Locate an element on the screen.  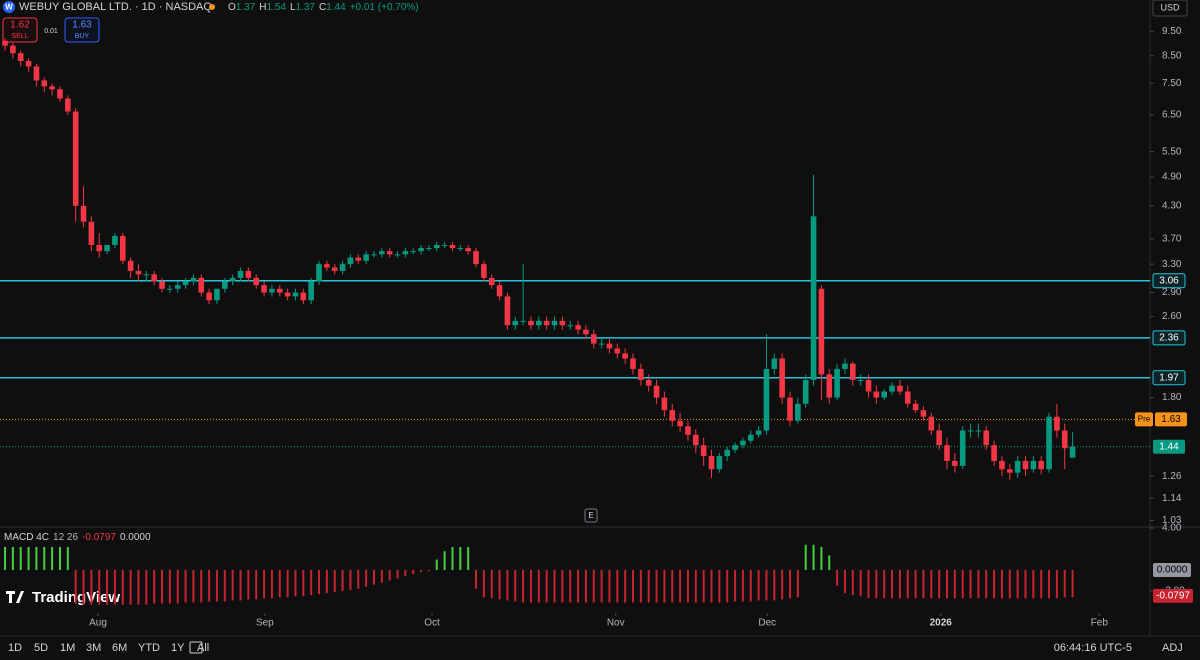
range-button: 1D is located at coordinates (15, 648).